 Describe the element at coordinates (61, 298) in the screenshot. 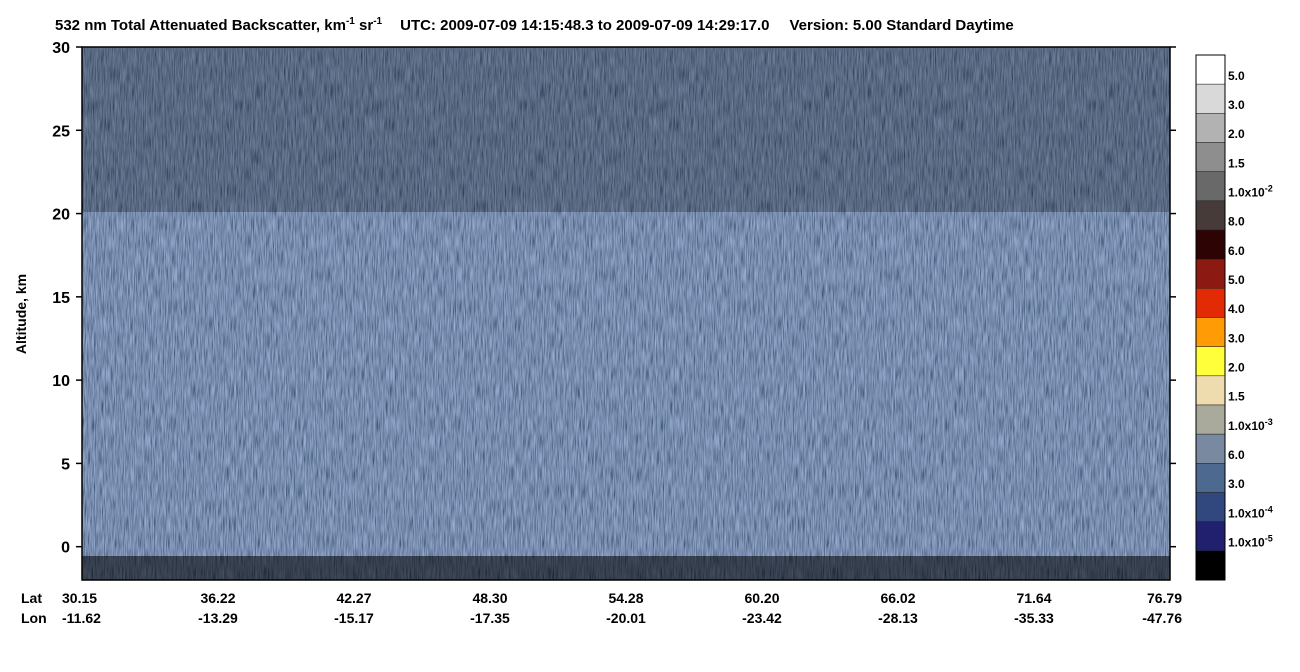

I see `y-tick-label: 15` at that location.